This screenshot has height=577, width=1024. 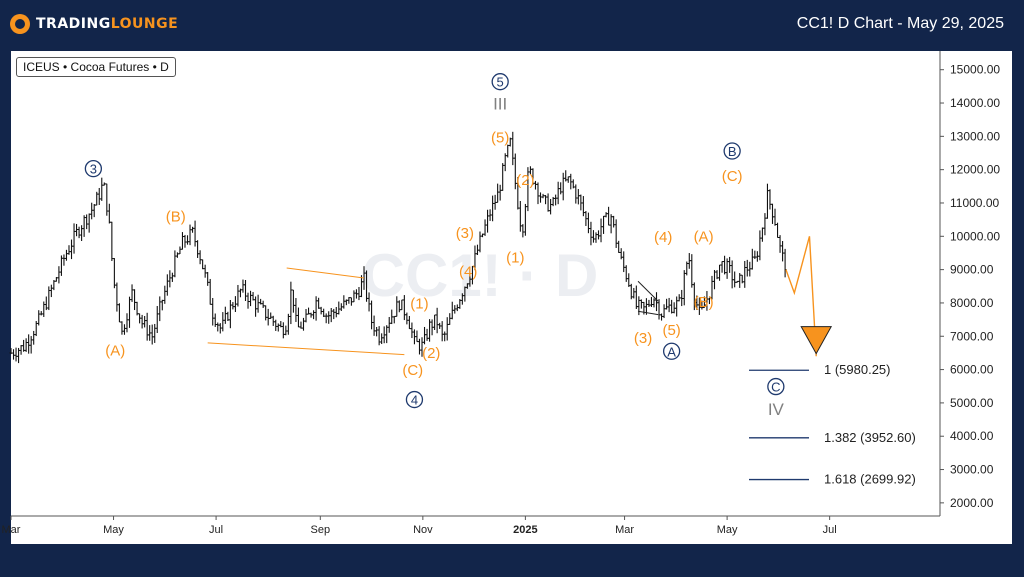 I want to click on wave-label: C, so click(x=775, y=387).